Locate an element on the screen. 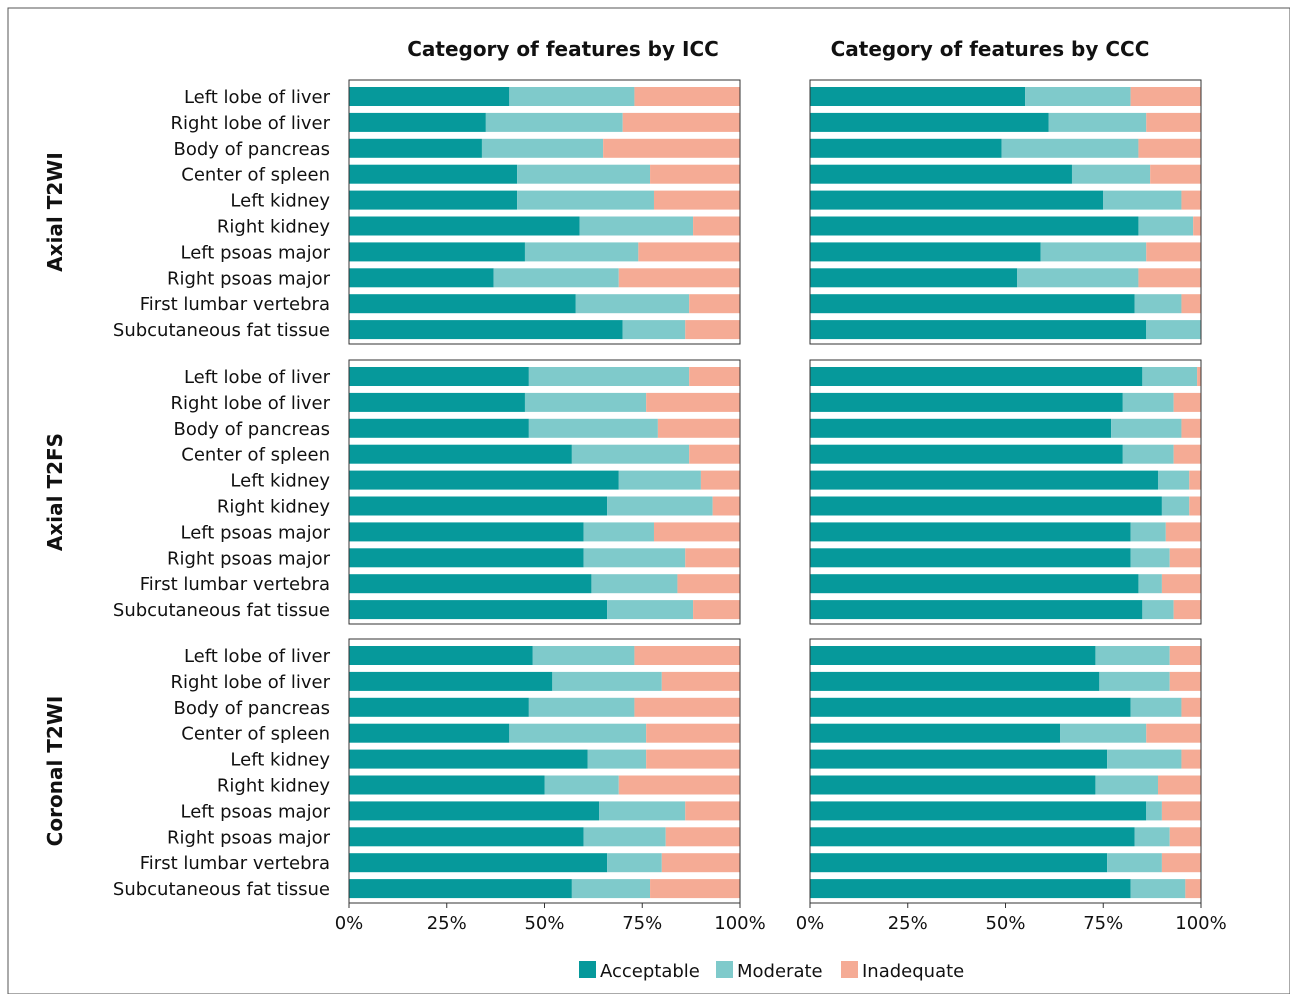 This screenshot has height=998, width=1290. legend-label-inadequate: Inadequate is located at coordinates (913, 971).